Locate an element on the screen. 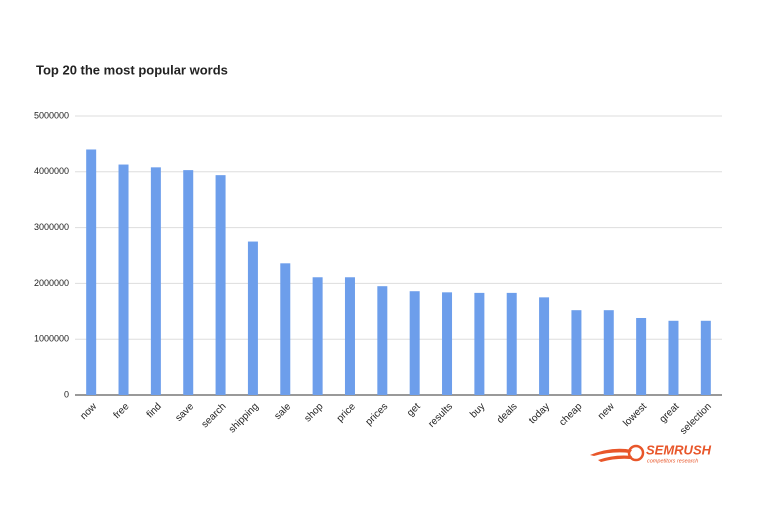  x-tick-label: find is located at coordinates (154, 410).